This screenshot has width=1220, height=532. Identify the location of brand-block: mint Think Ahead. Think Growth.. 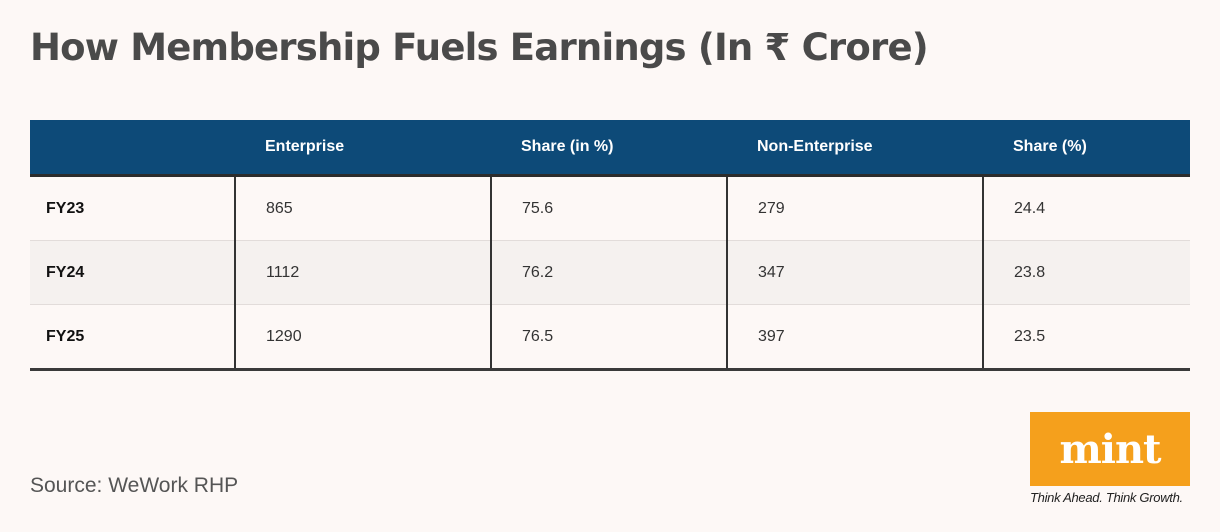
(1110, 458).